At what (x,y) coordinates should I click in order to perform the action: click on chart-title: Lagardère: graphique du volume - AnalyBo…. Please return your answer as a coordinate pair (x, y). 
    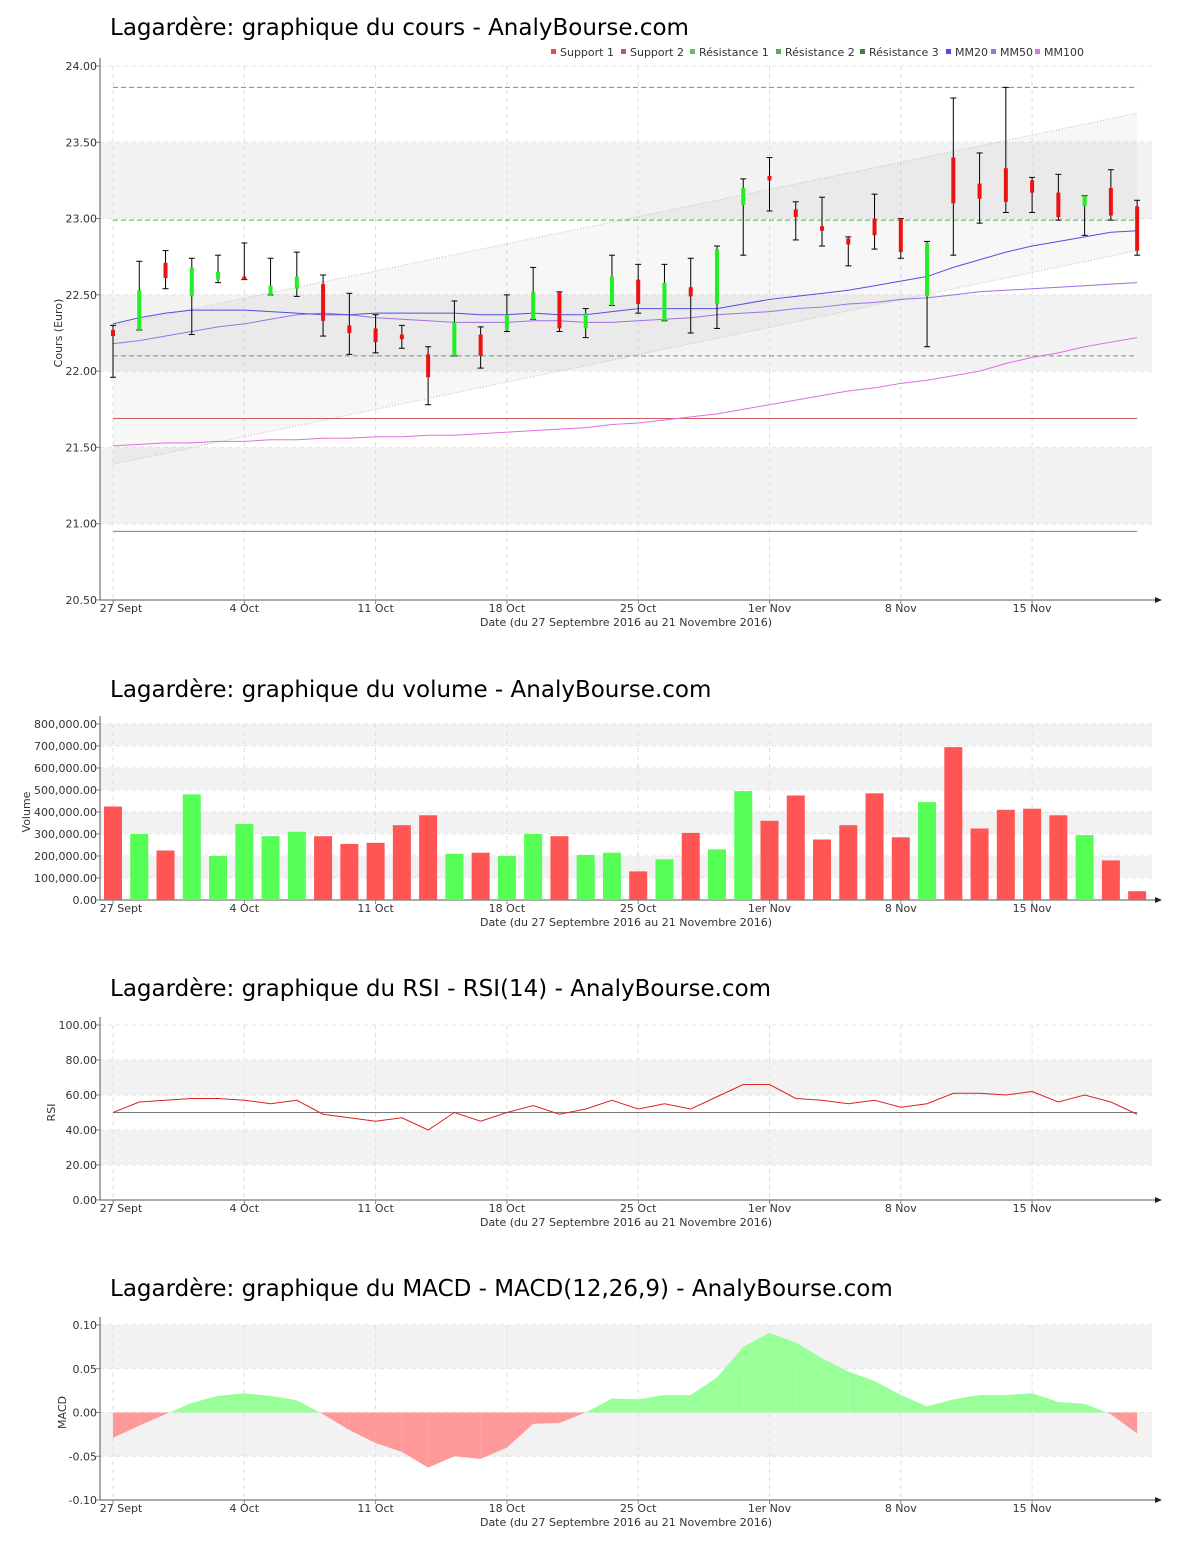
    Looking at the image, I should click on (410, 690).